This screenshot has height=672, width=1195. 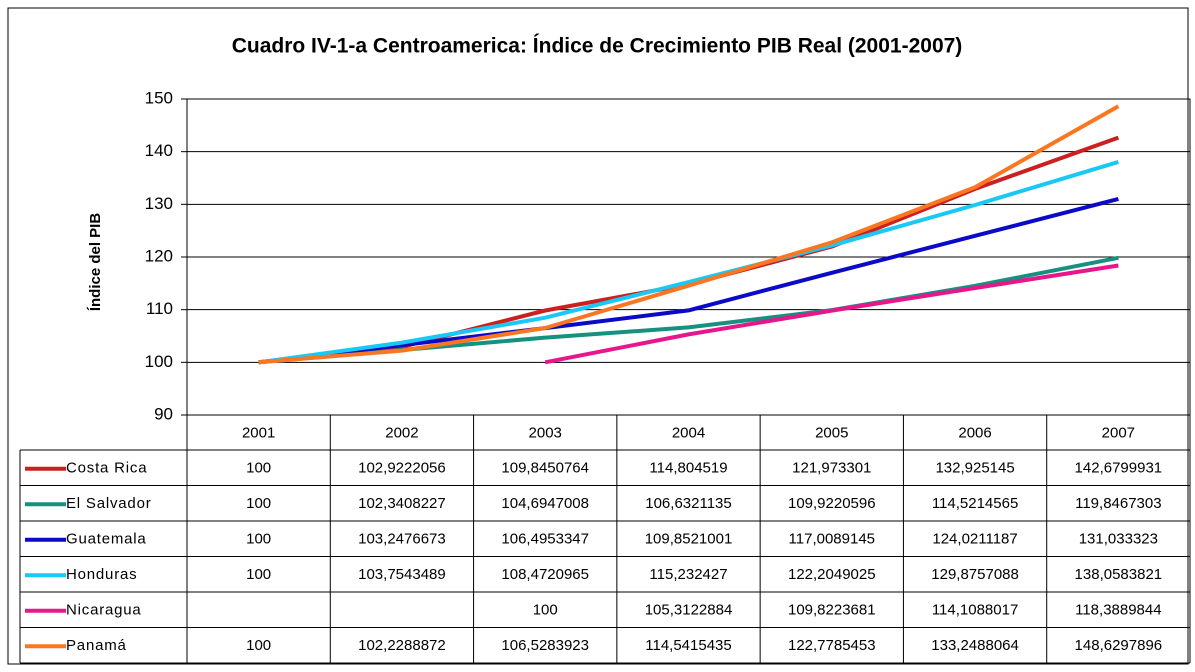 I want to click on table-value: 133,2488064, so click(x=975, y=645).